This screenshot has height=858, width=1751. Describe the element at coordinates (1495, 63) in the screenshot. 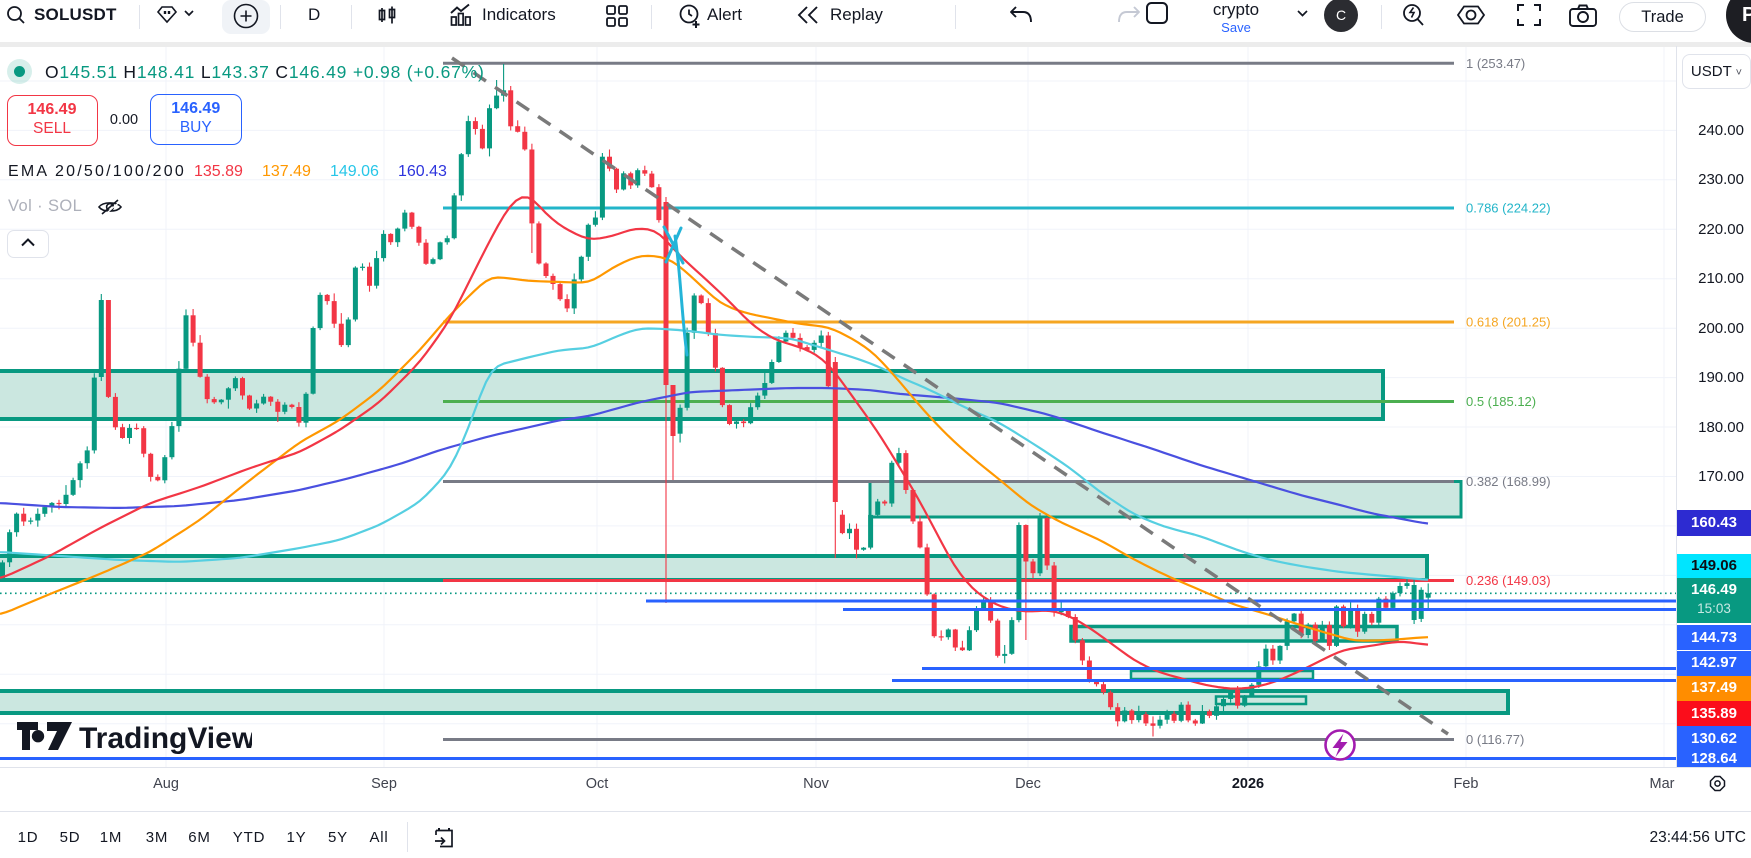

I see `svg-text: 1 (253.47)` at that location.